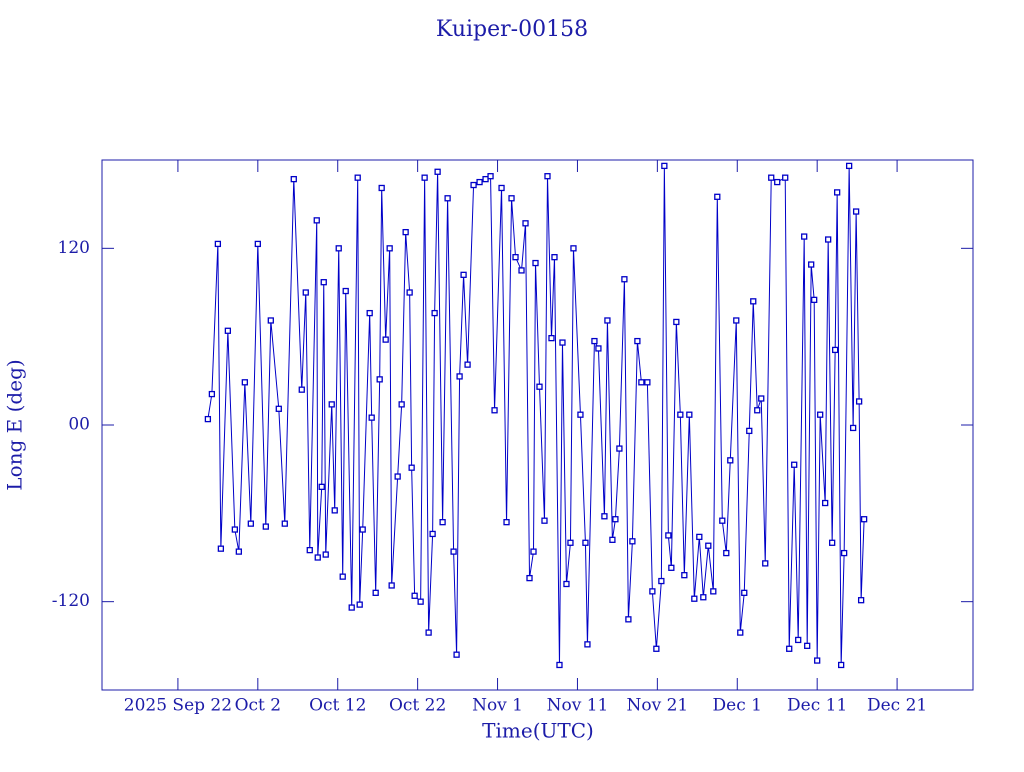 Image resolution: width=1024 pixels, height=772 pixels. What do you see at coordinates (512, 29) in the screenshot?
I see `chart-title: Kuiper-00158` at bounding box center [512, 29].